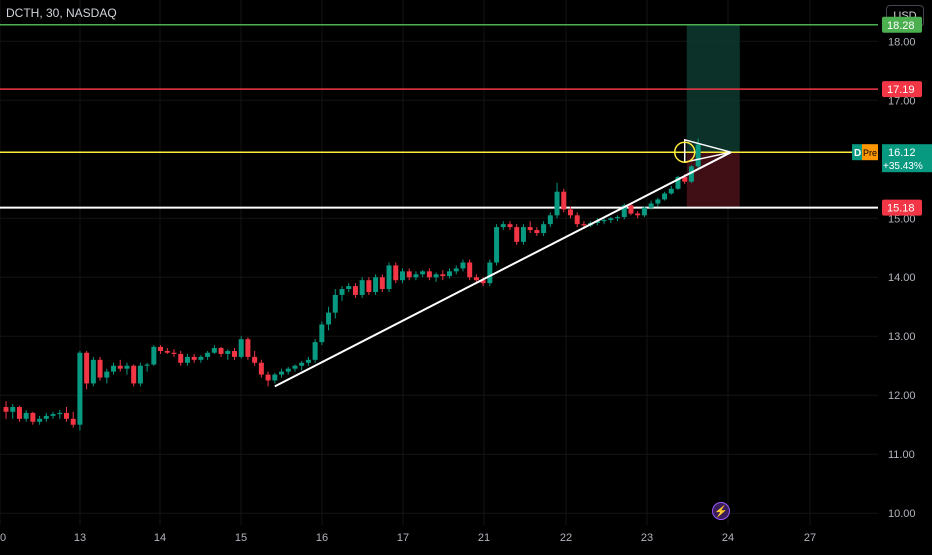 The width and height of the screenshot is (932, 555). I want to click on time-tick-label: 27, so click(810, 538).